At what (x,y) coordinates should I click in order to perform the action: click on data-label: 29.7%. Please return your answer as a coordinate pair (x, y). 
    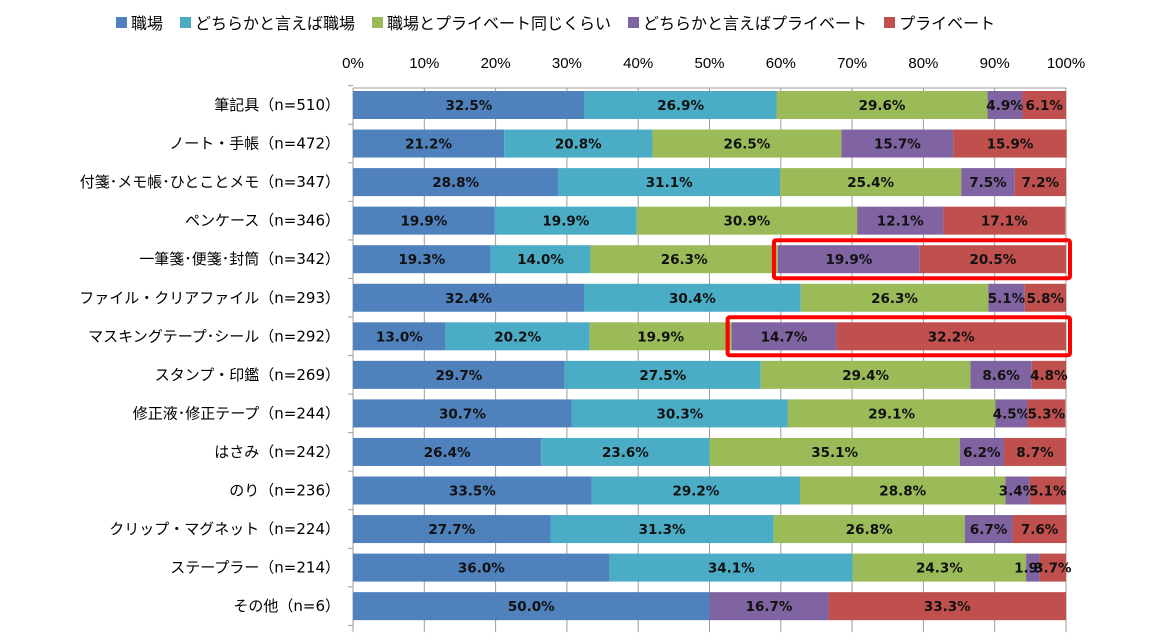
    Looking at the image, I should click on (458, 376).